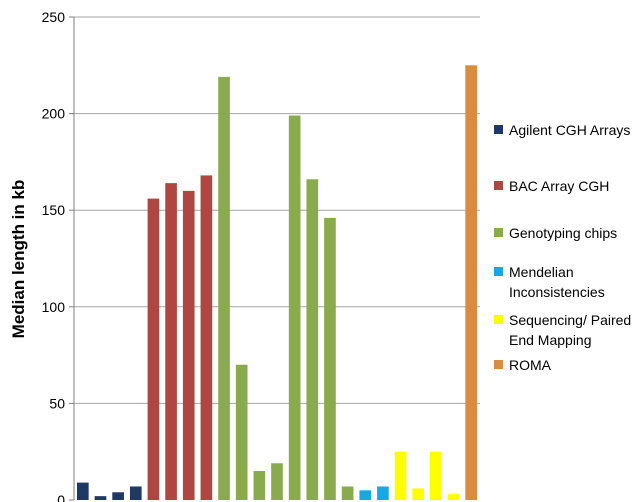 Image resolution: width=642 pixels, height=502 pixels. I want to click on y-tick-label: 150, so click(54, 210).